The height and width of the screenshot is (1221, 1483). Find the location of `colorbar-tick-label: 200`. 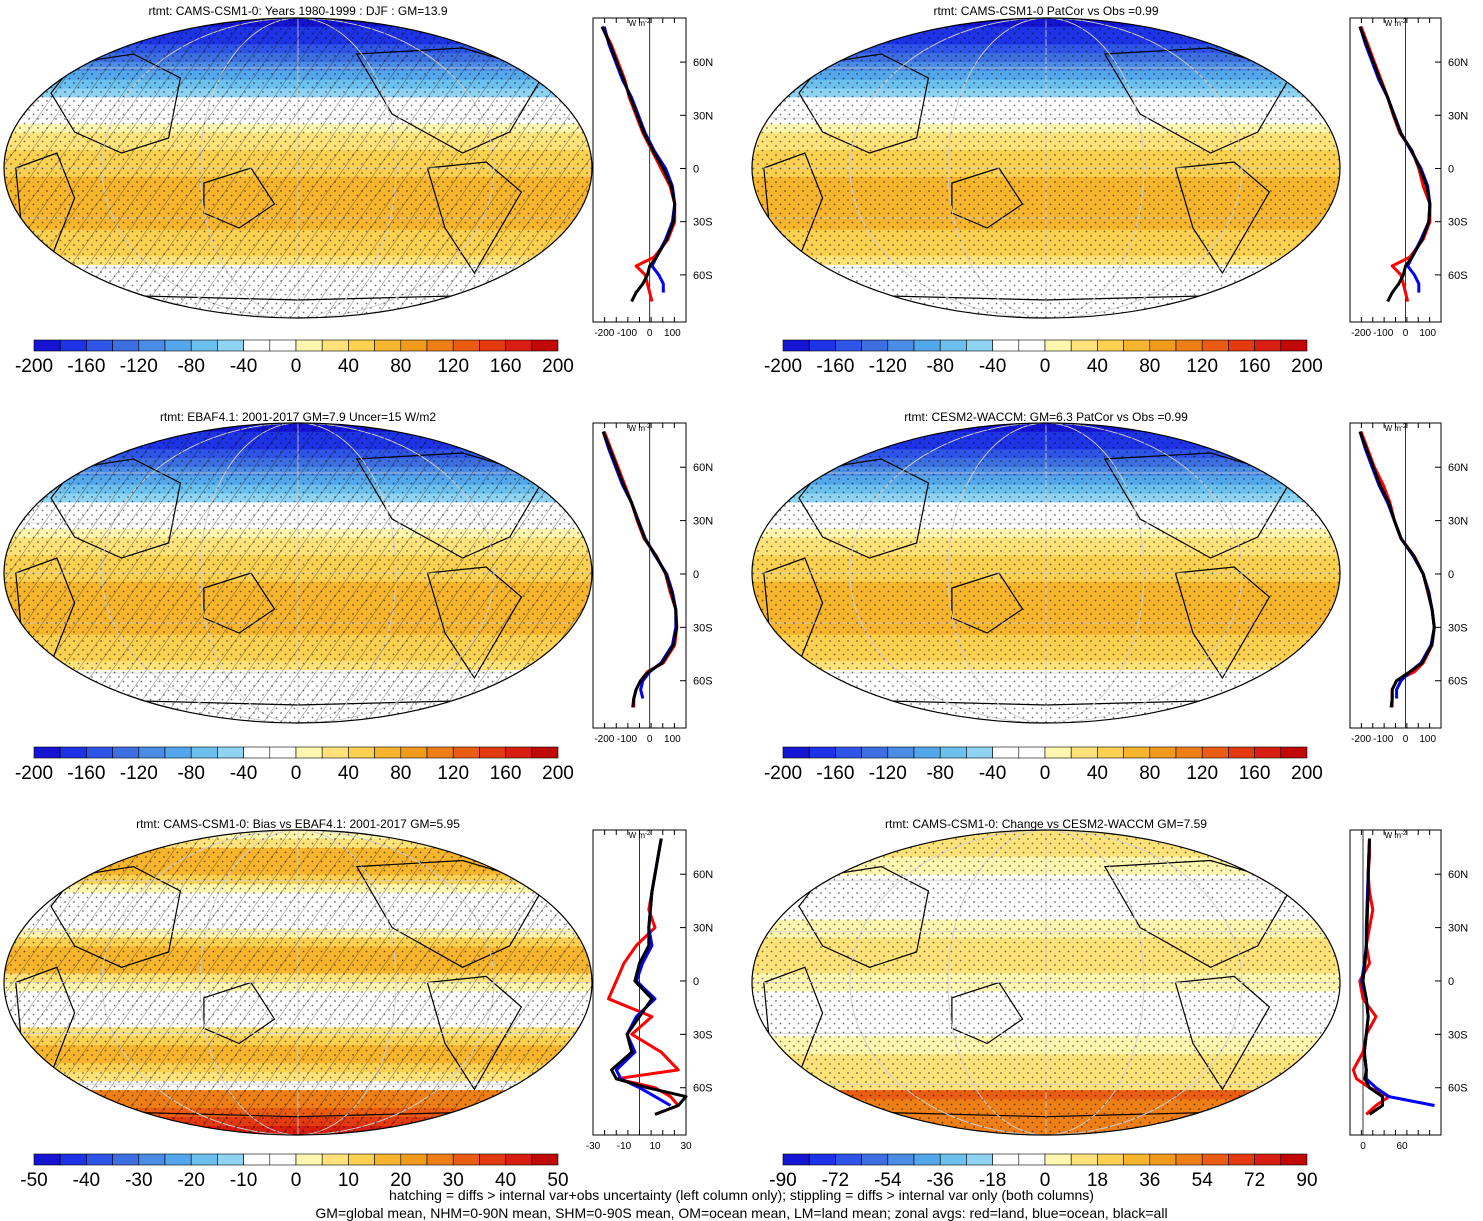

colorbar-tick-label: 200 is located at coordinates (558, 773).